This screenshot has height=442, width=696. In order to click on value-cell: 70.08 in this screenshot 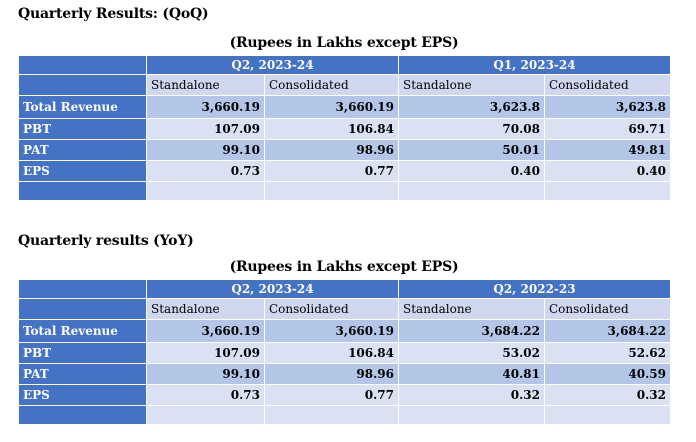, I will do `click(471, 129)`.